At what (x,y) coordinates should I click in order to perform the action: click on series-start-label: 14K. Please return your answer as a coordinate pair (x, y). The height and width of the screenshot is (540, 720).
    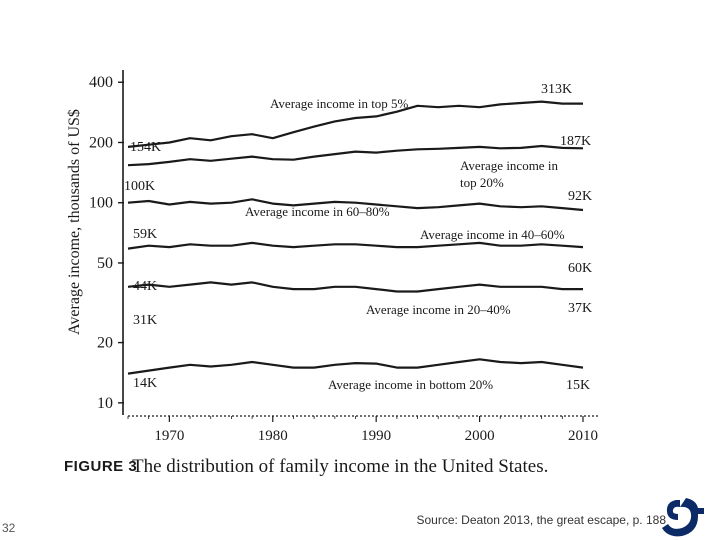
    Looking at the image, I should click on (145, 383).